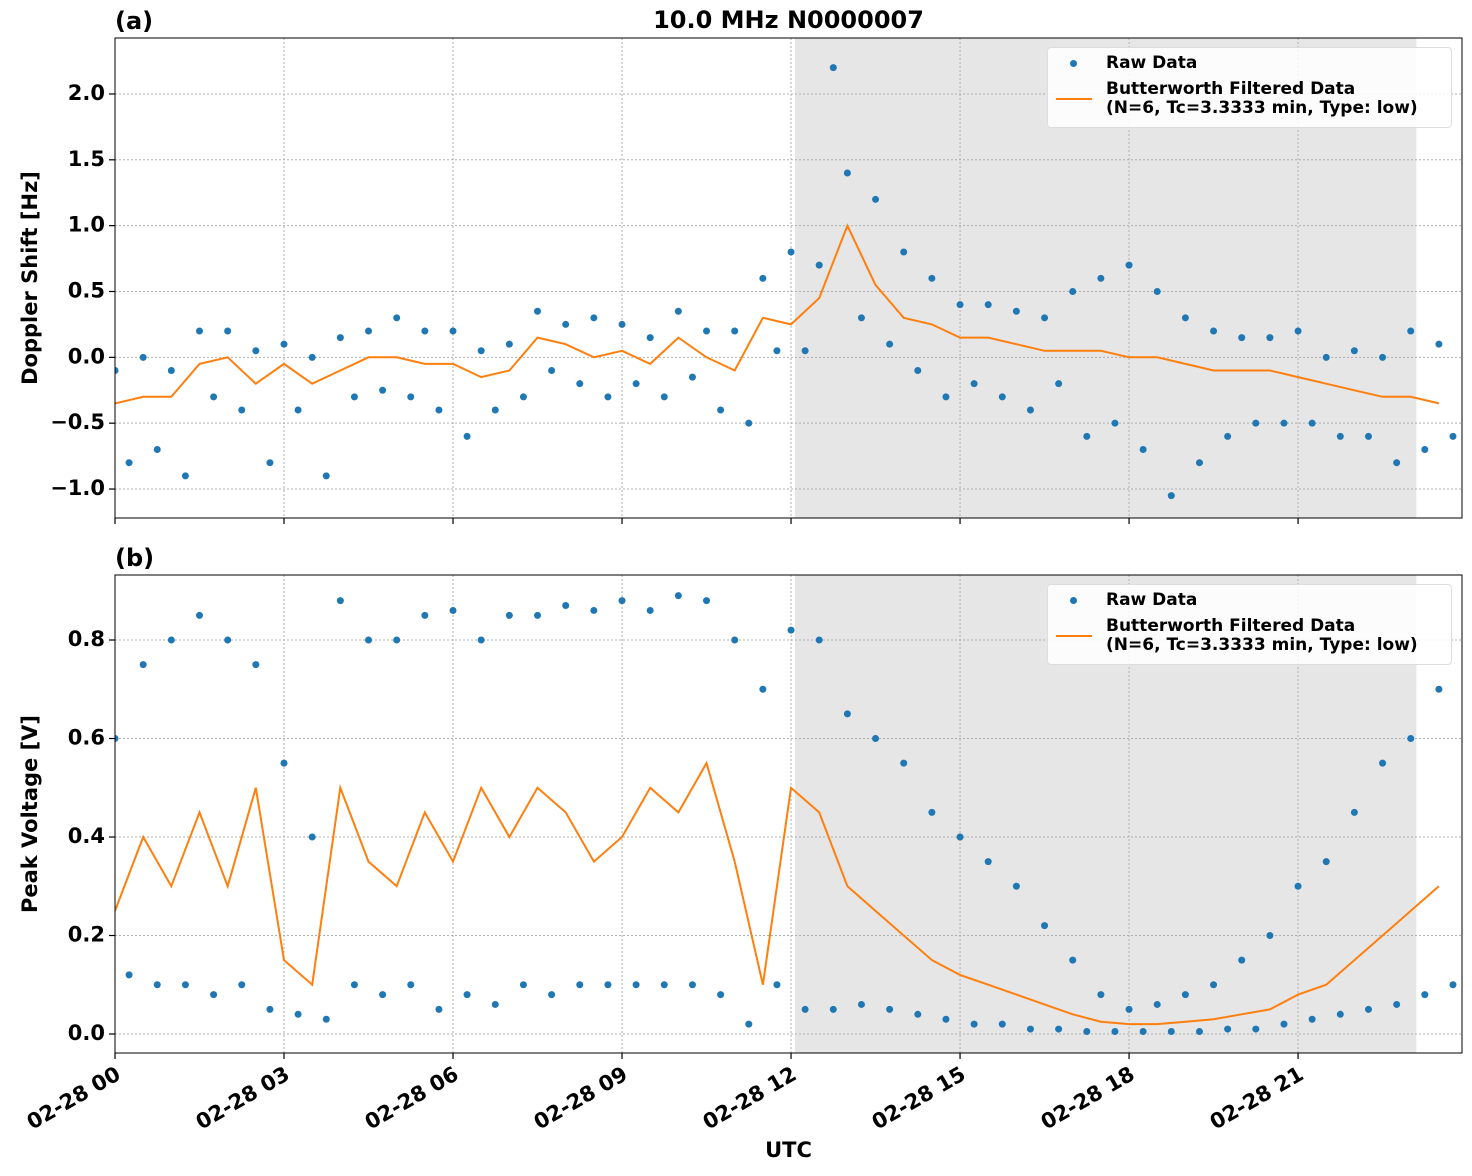 The image size is (1472, 1176). I want to click on chart-title: 10.0 MHz N0000007, so click(788, 20).